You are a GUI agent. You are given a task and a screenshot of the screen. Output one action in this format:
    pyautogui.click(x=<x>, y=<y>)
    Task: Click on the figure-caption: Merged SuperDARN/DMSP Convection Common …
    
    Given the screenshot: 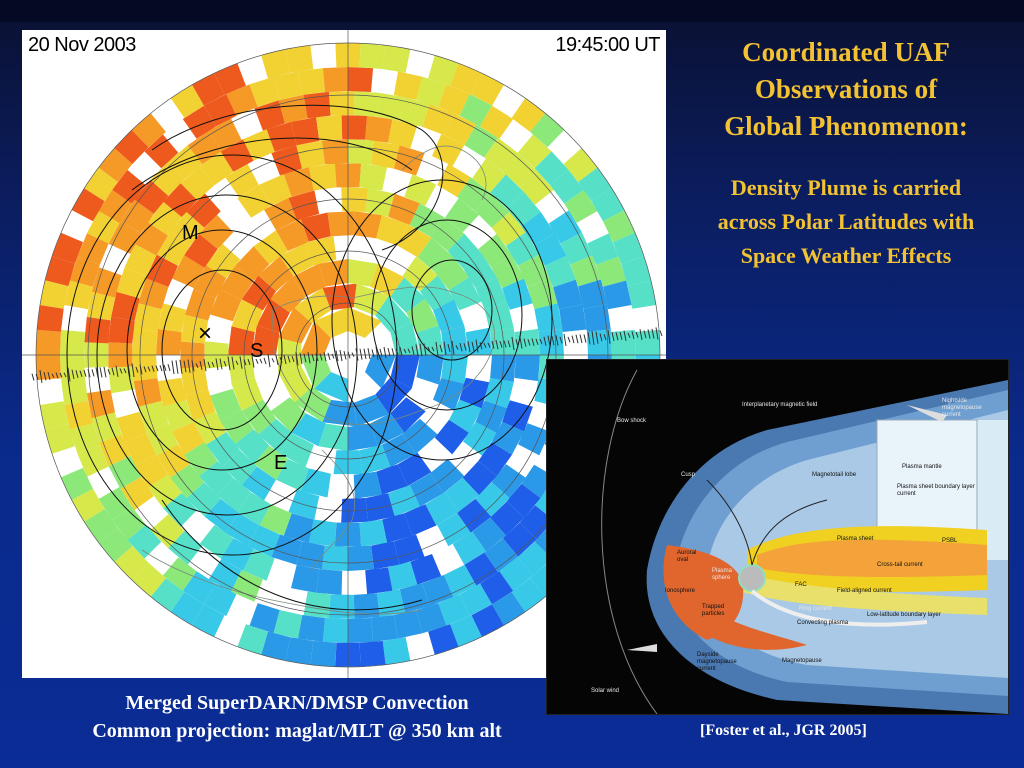 What is the action you would take?
    pyautogui.click(x=297, y=717)
    